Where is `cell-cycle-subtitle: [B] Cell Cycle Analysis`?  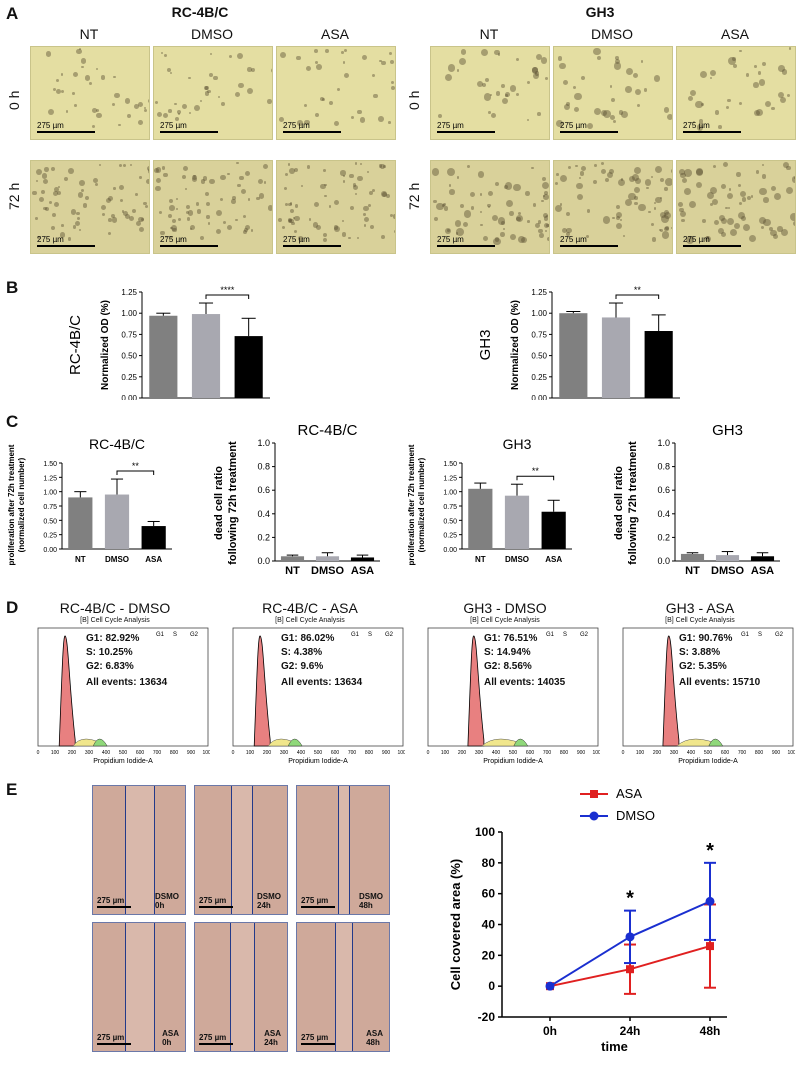 cell-cycle-subtitle: [B] Cell Cycle Analysis is located at coordinates (310, 620).